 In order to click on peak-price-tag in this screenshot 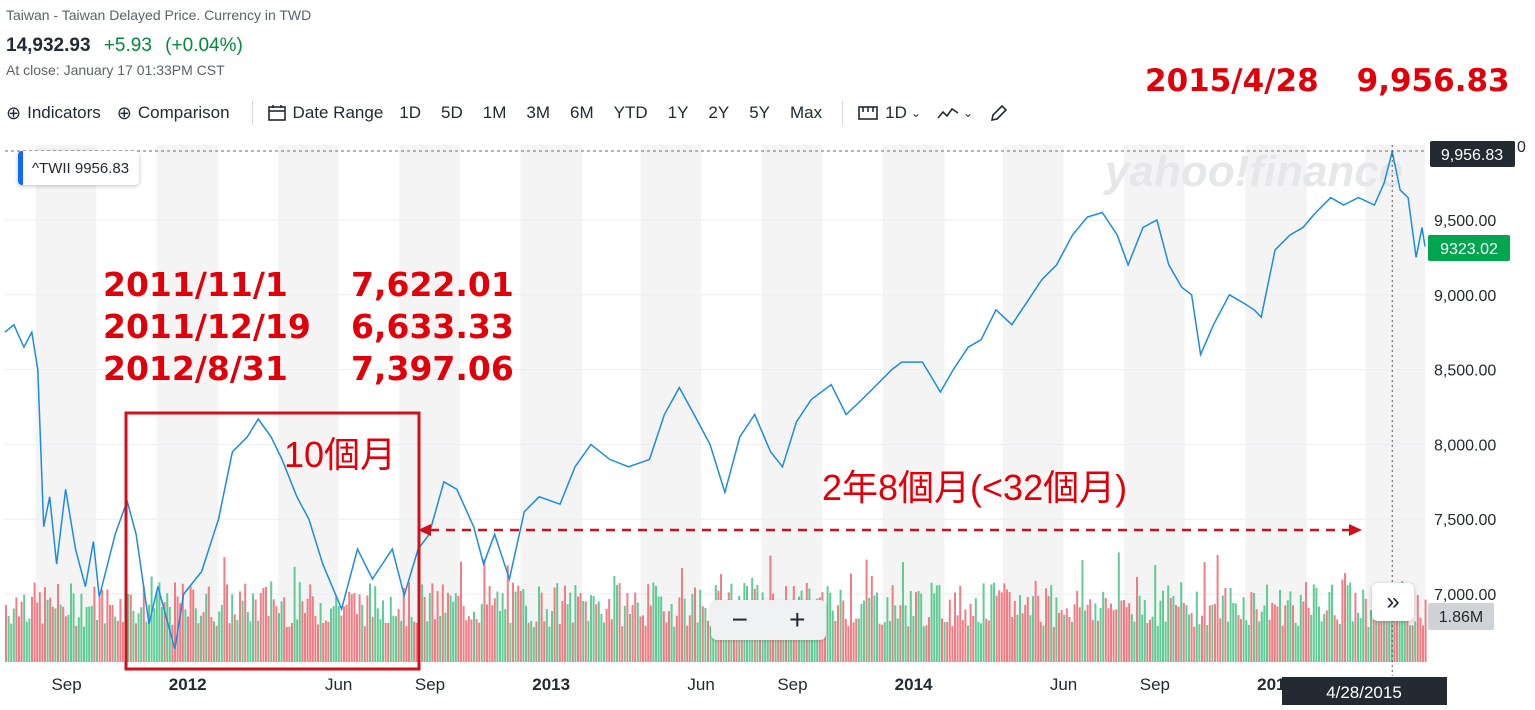, I will do `click(1472, 154)`.